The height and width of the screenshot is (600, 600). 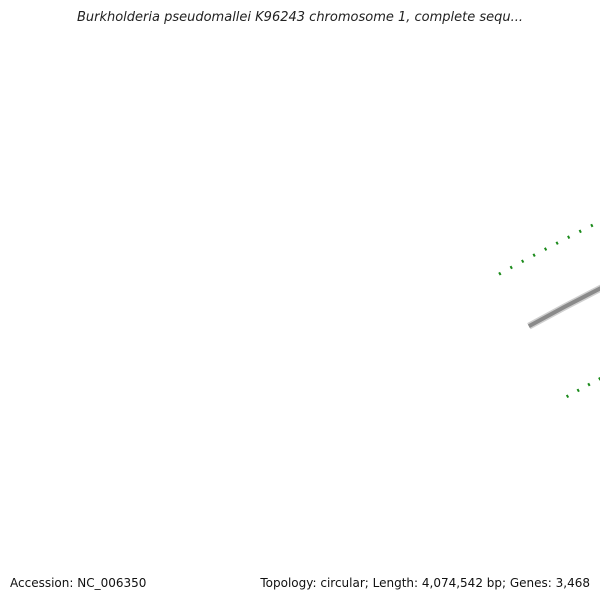 I want to click on backbone-shadow, so click(x=563, y=307).